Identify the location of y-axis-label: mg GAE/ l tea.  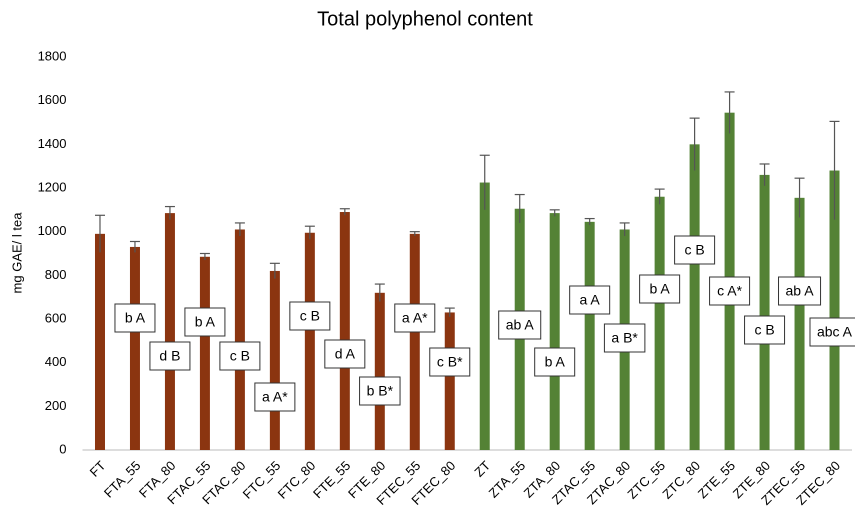
(16, 253).